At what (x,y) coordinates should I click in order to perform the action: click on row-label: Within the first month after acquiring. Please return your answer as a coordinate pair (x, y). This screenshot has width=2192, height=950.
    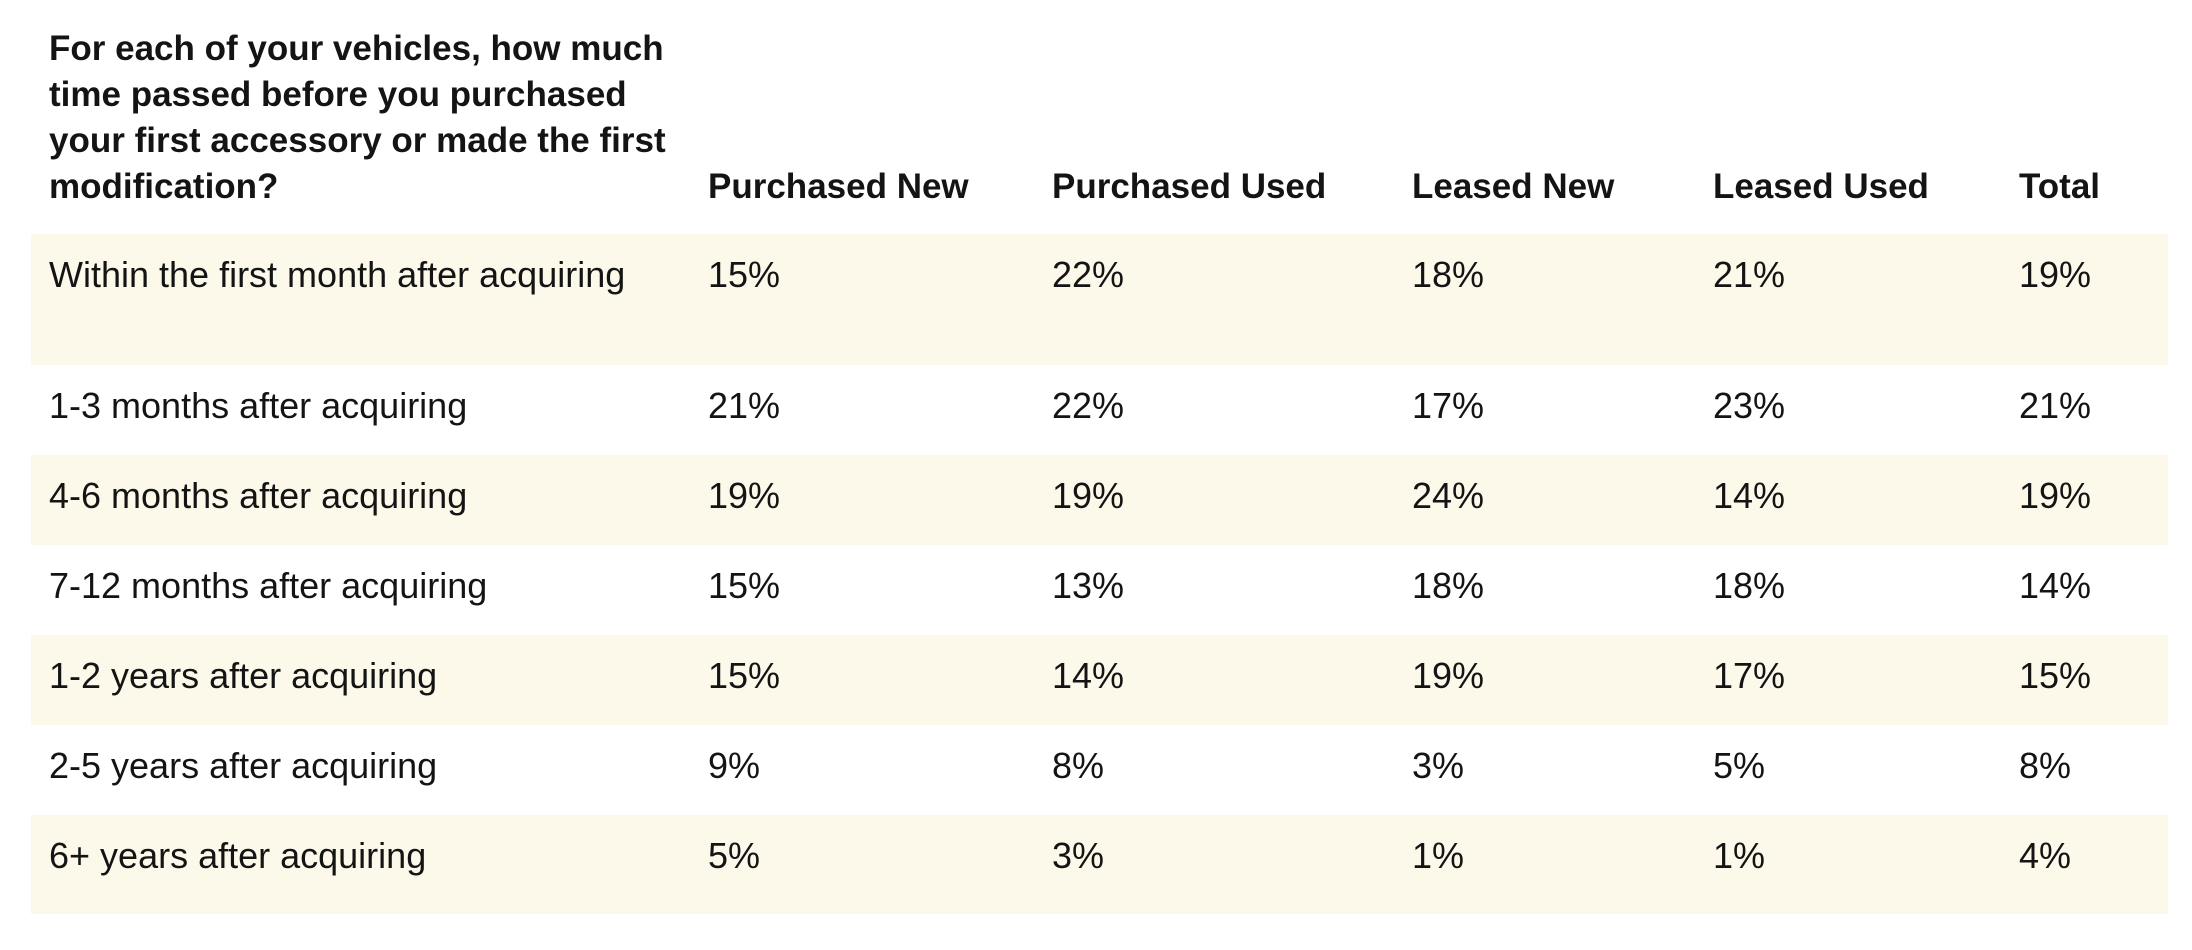
    Looking at the image, I should click on (337, 274).